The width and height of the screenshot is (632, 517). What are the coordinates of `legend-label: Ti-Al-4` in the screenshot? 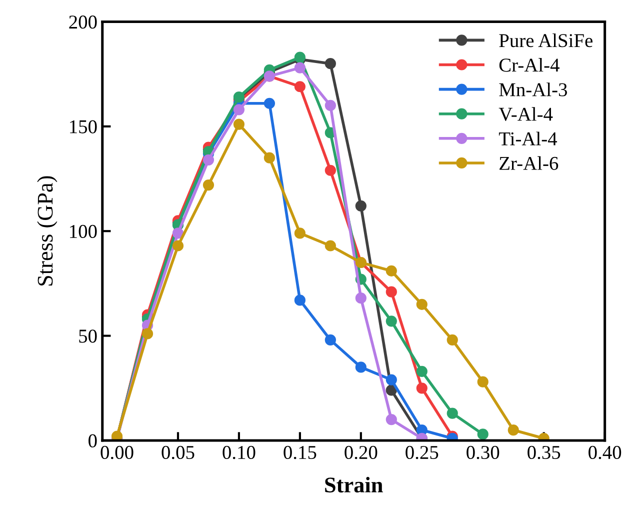 It's located at (528, 139).